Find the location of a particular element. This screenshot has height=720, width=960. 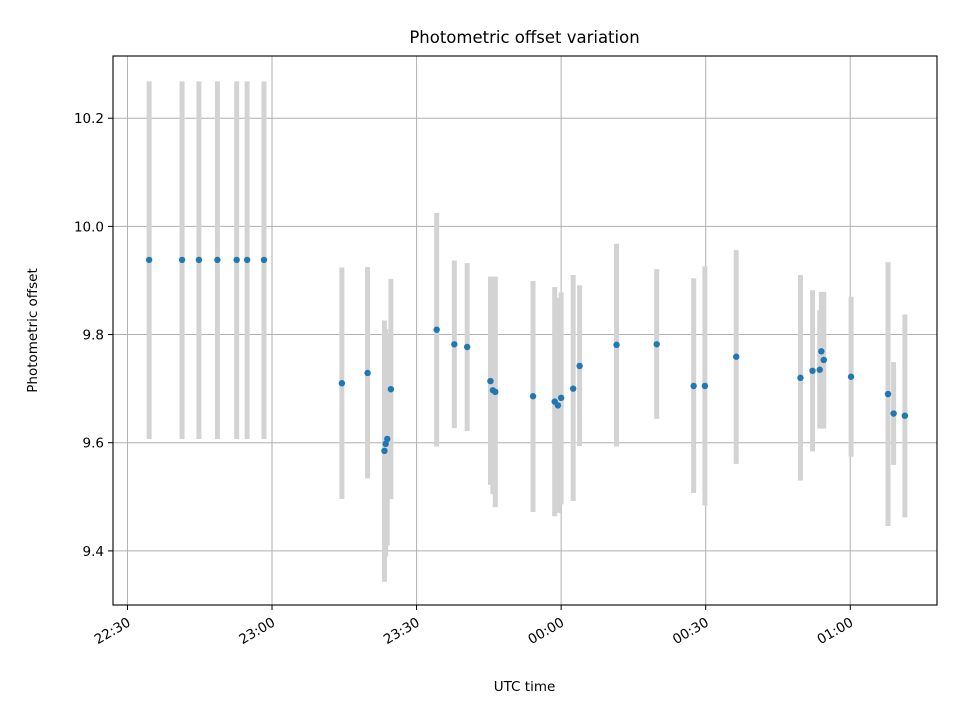

y-tick-label: 9.6 is located at coordinates (93, 444).